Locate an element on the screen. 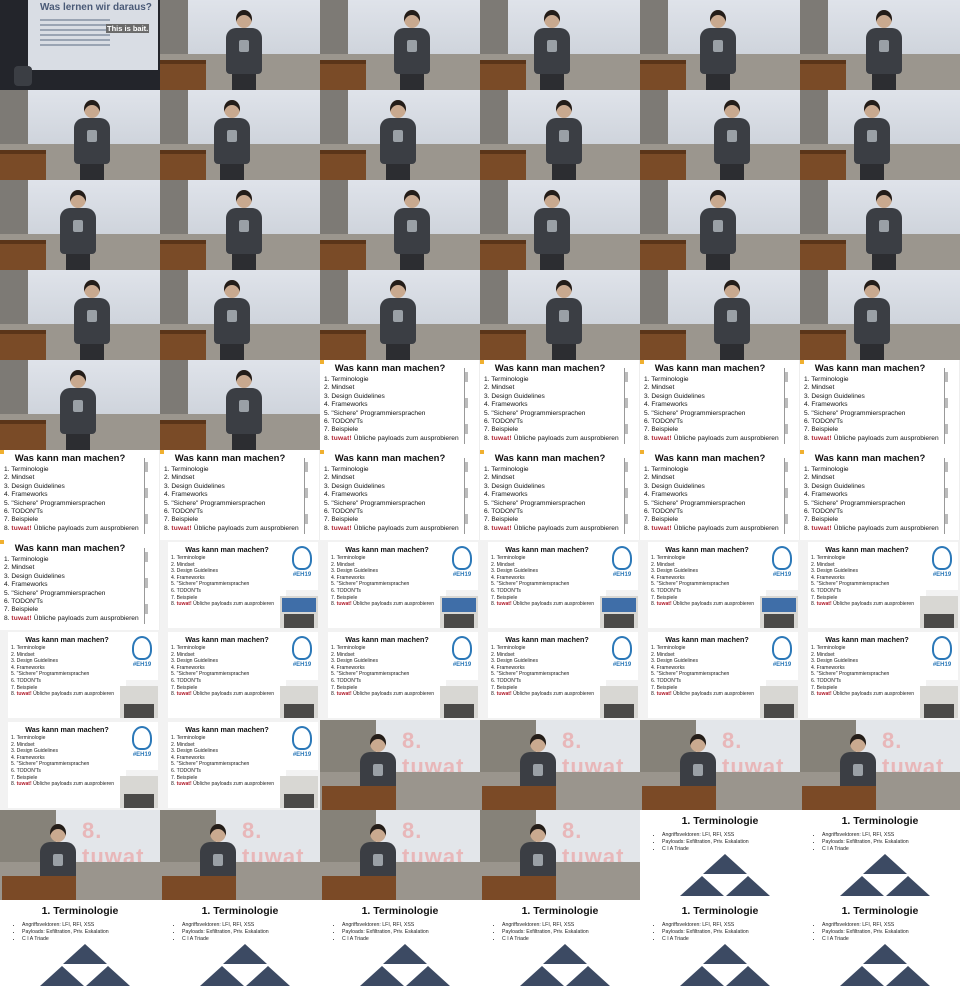 This screenshot has width=960, height=990. eh19-tag: #EH19 is located at coordinates (942, 665).